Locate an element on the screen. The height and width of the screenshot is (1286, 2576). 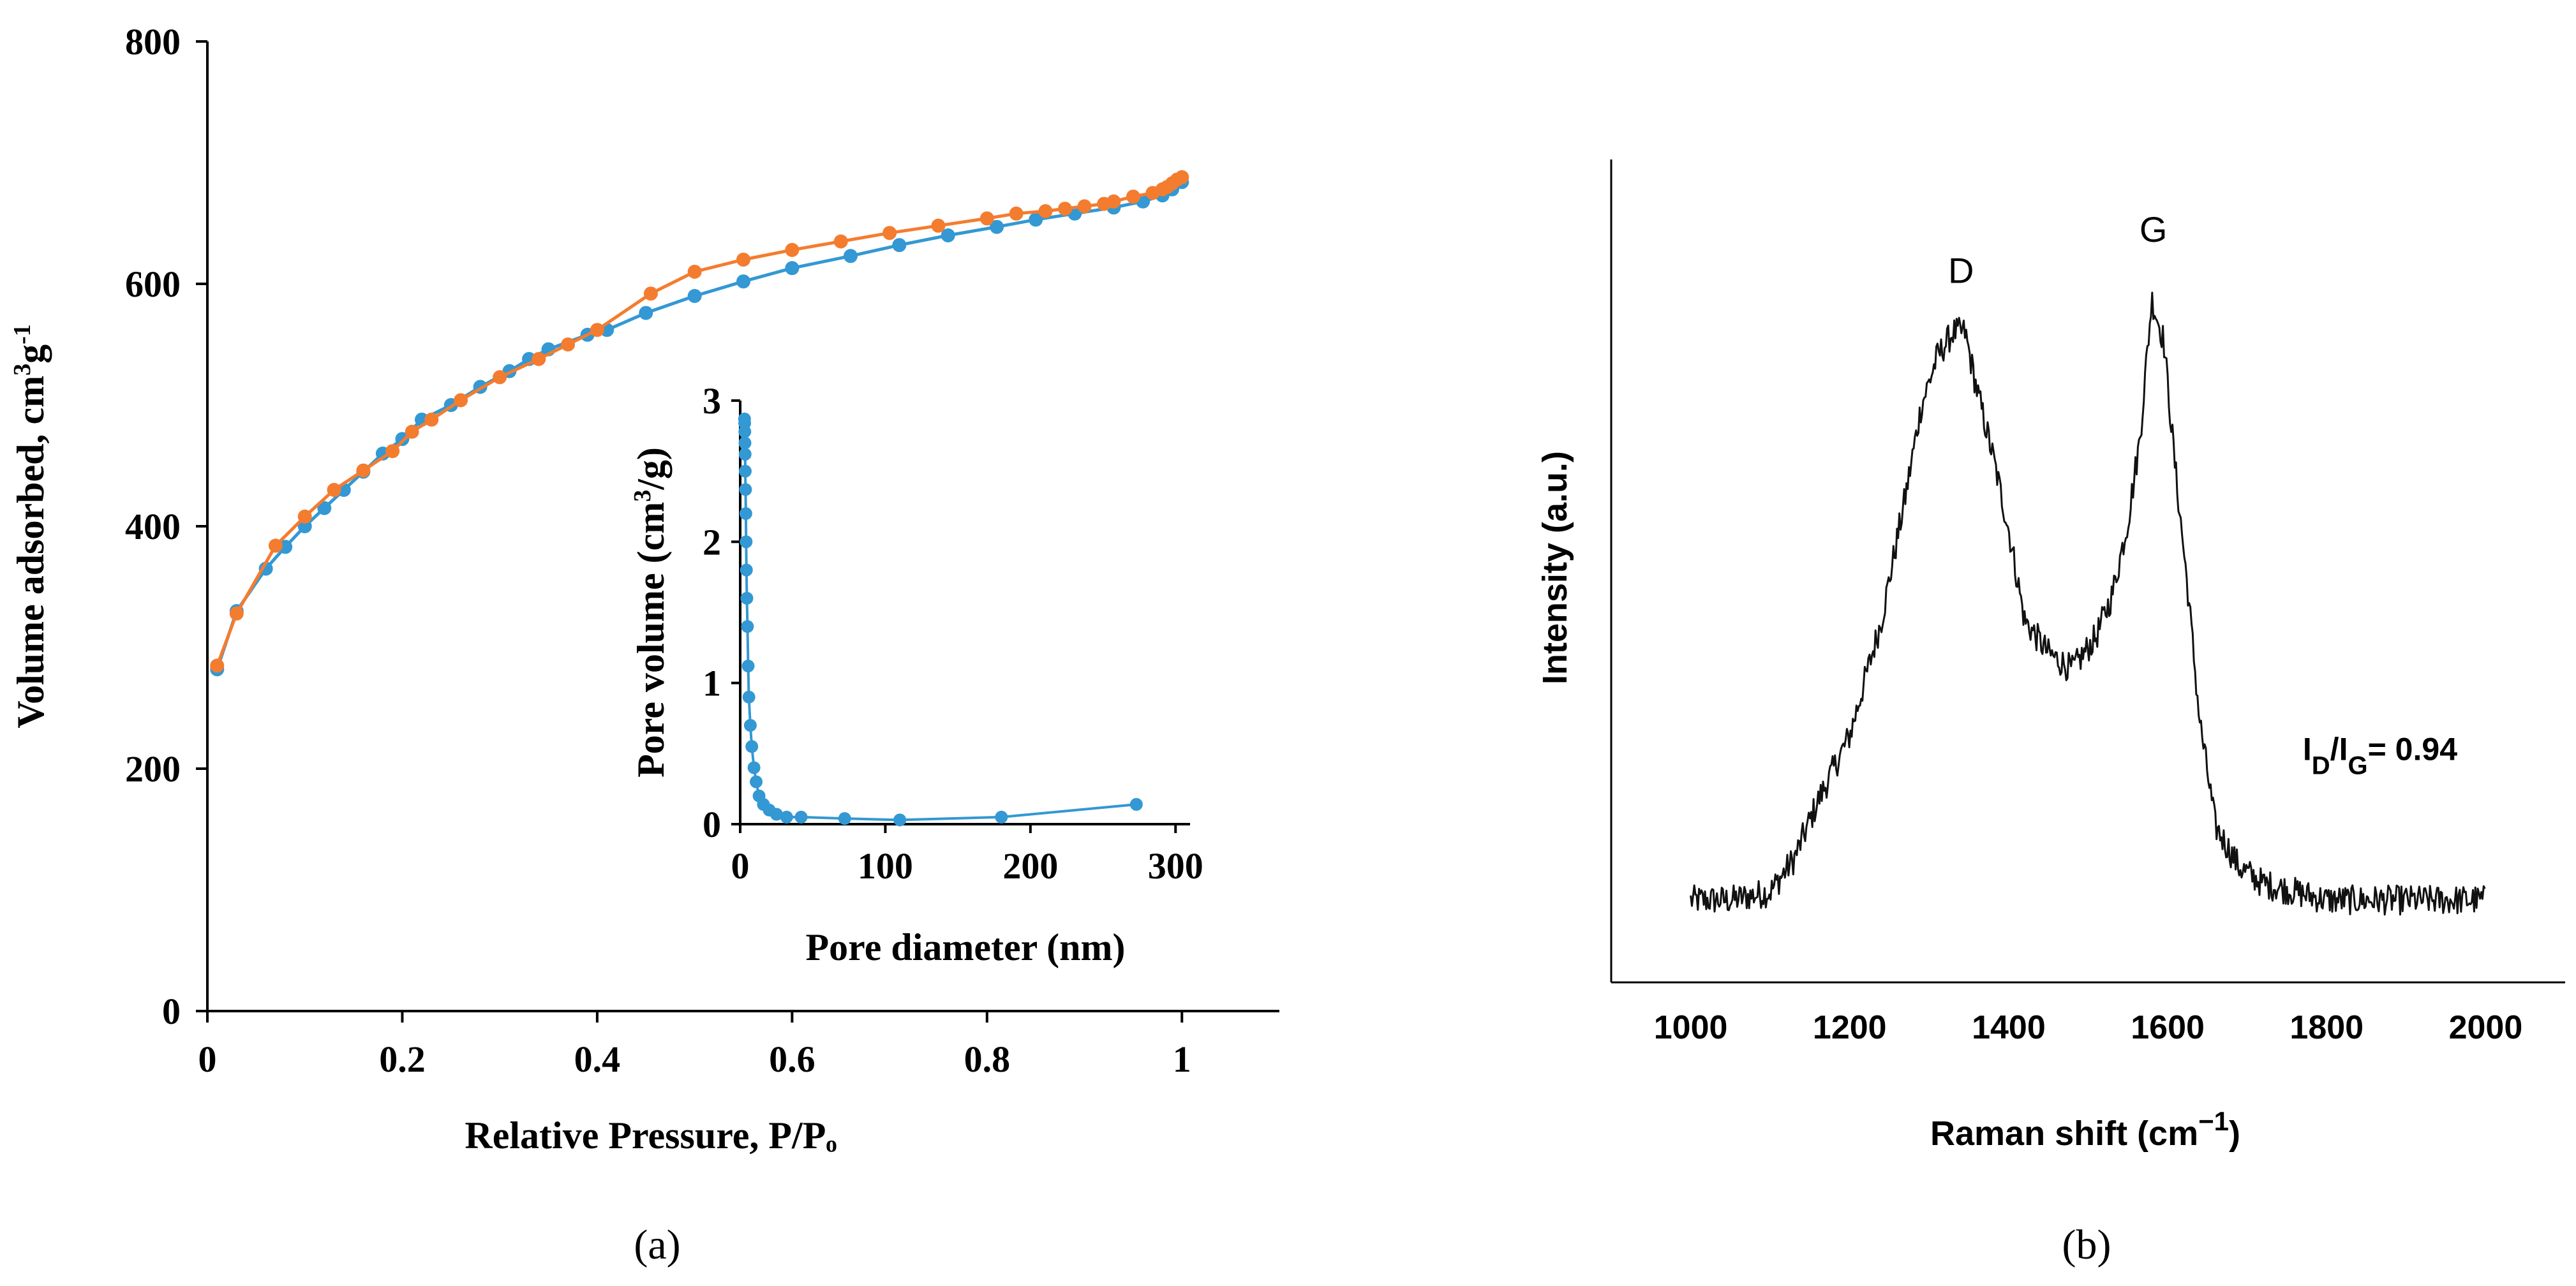
inset-series is located at coordinates (940, 619).